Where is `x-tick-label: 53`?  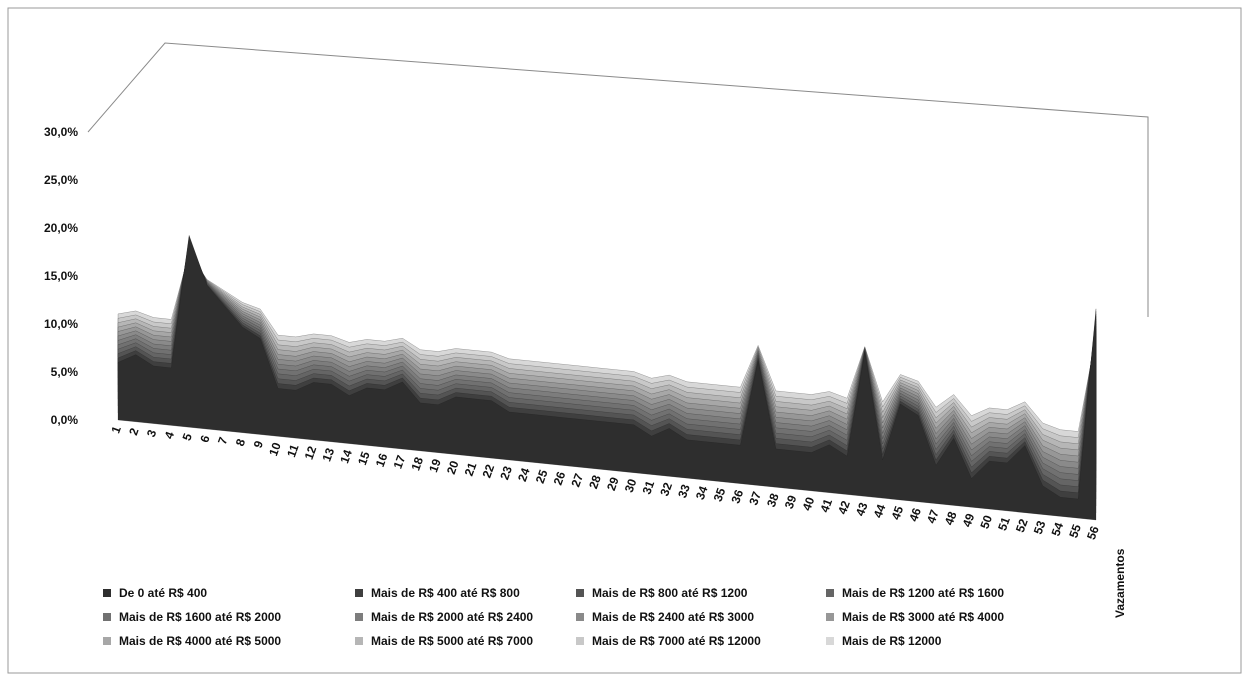 x-tick-label: 53 is located at coordinates (1040, 527).